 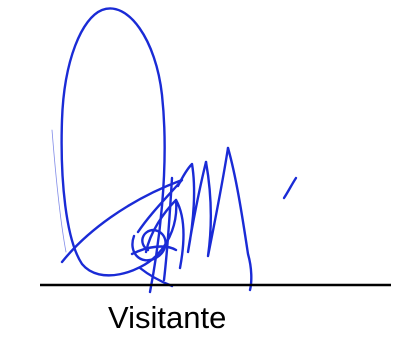 What do you see at coordinates (167, 317) in the screenshot?
I see `signature-caption: Visitante` at bounding box center [167, 317].